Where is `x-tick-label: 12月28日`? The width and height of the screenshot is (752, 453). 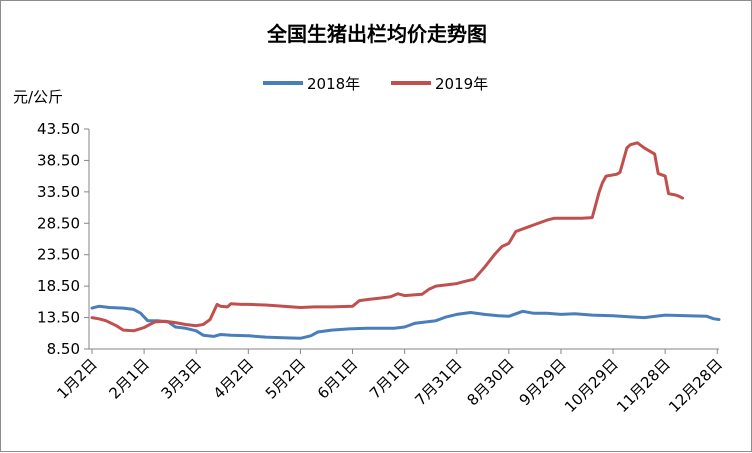
x-tick-label: 12月28日 is located at coordinates (695, 385).